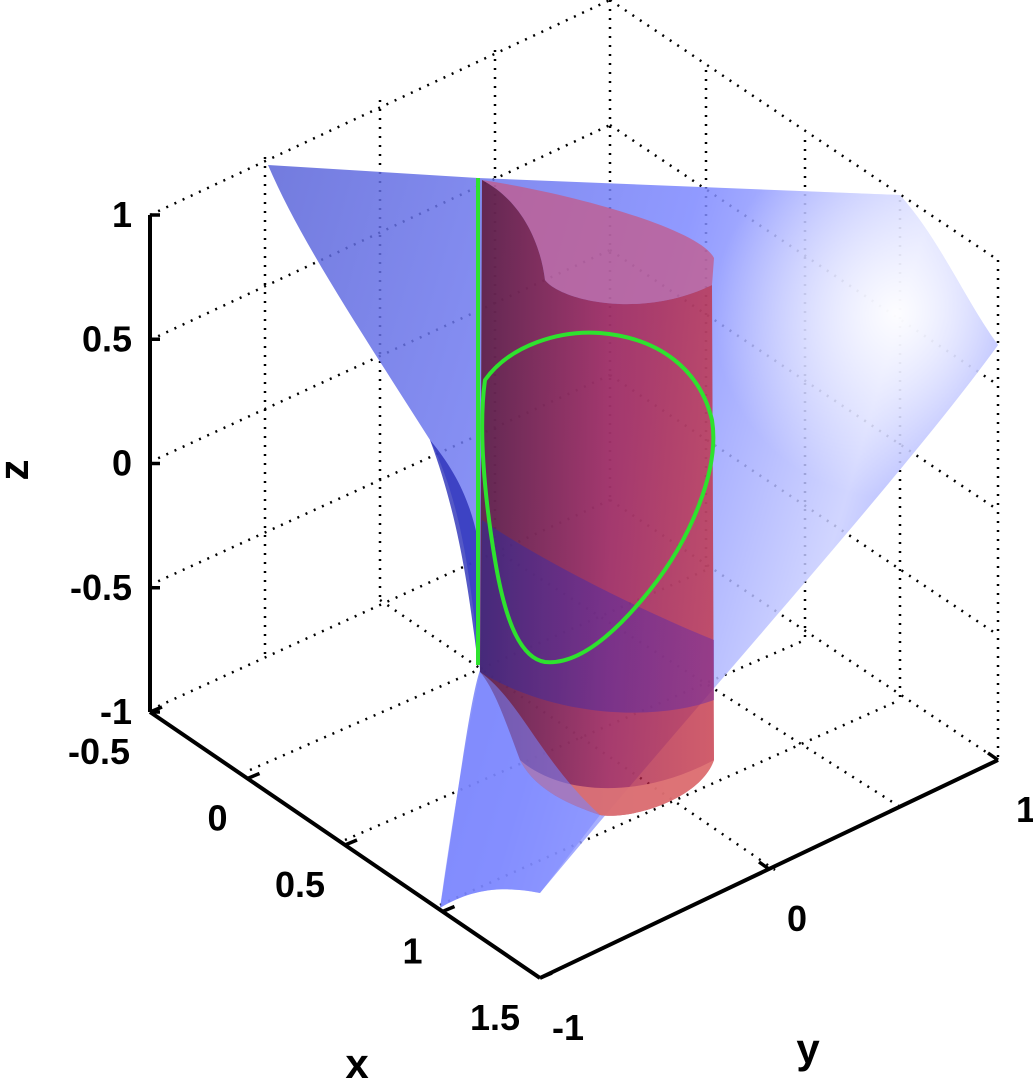 The height and width of the screenshot is (1086, 1033). Describe the element at coordinates (300, 884) in the screenshot. I see `x-tick-label: 0.5` at that location.